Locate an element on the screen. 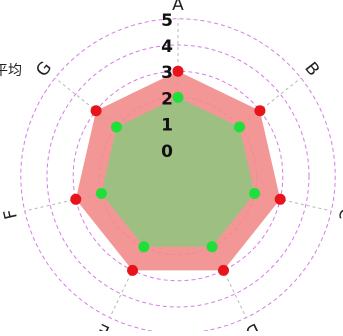 The height and width of the screenshot is (336, 343). data-point-s0-A is located at coordinates (178, 71).